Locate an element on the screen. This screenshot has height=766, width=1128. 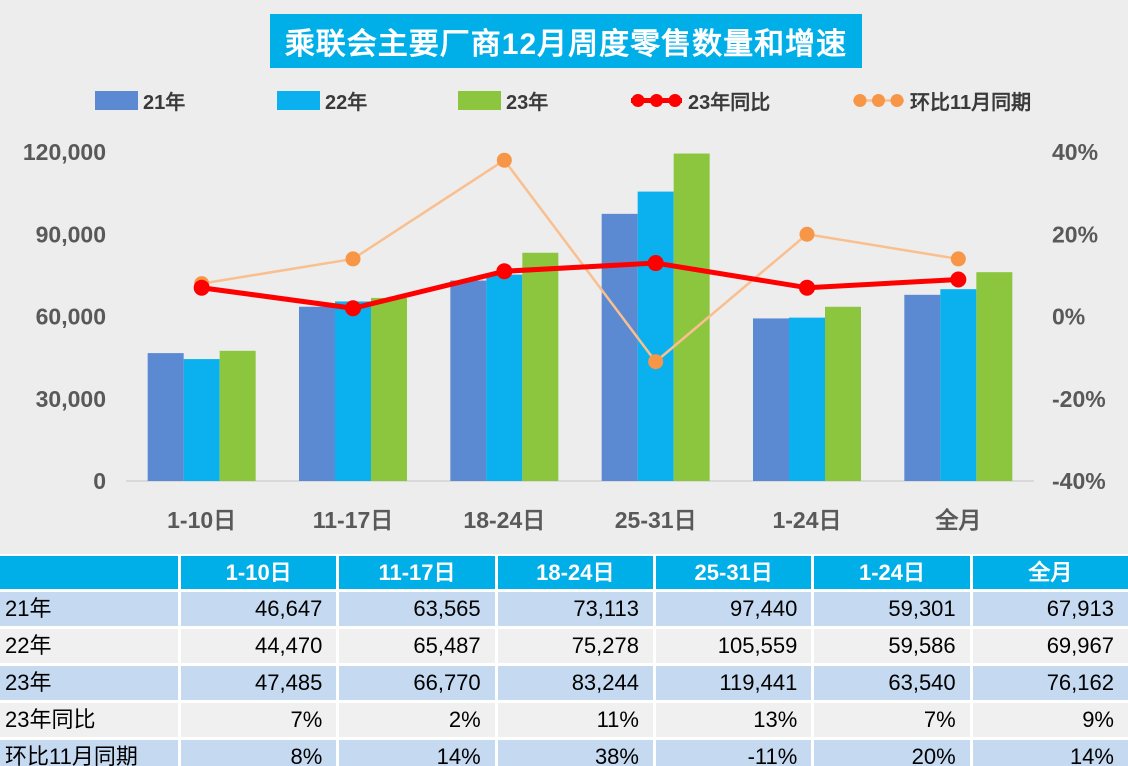
bar-series1-cat6 is located at coordinates (922, 387).